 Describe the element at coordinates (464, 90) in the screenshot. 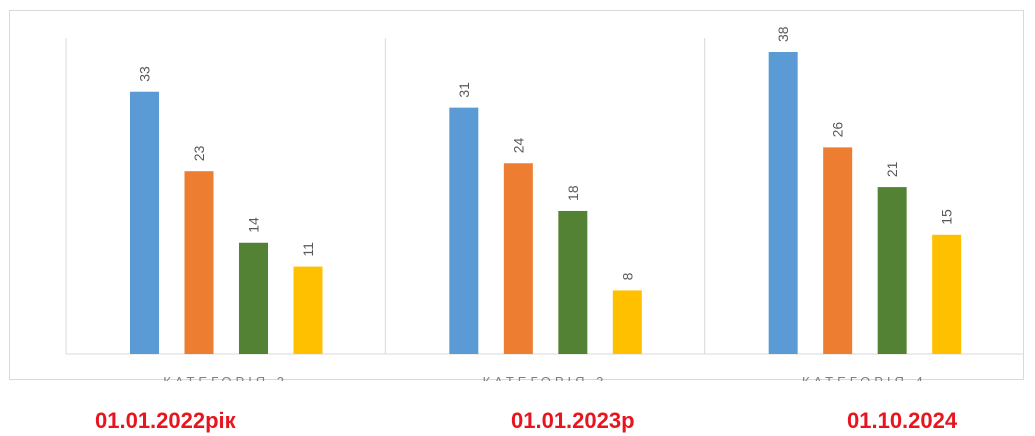

I see `data-label-c1-s0: 31` at that location.